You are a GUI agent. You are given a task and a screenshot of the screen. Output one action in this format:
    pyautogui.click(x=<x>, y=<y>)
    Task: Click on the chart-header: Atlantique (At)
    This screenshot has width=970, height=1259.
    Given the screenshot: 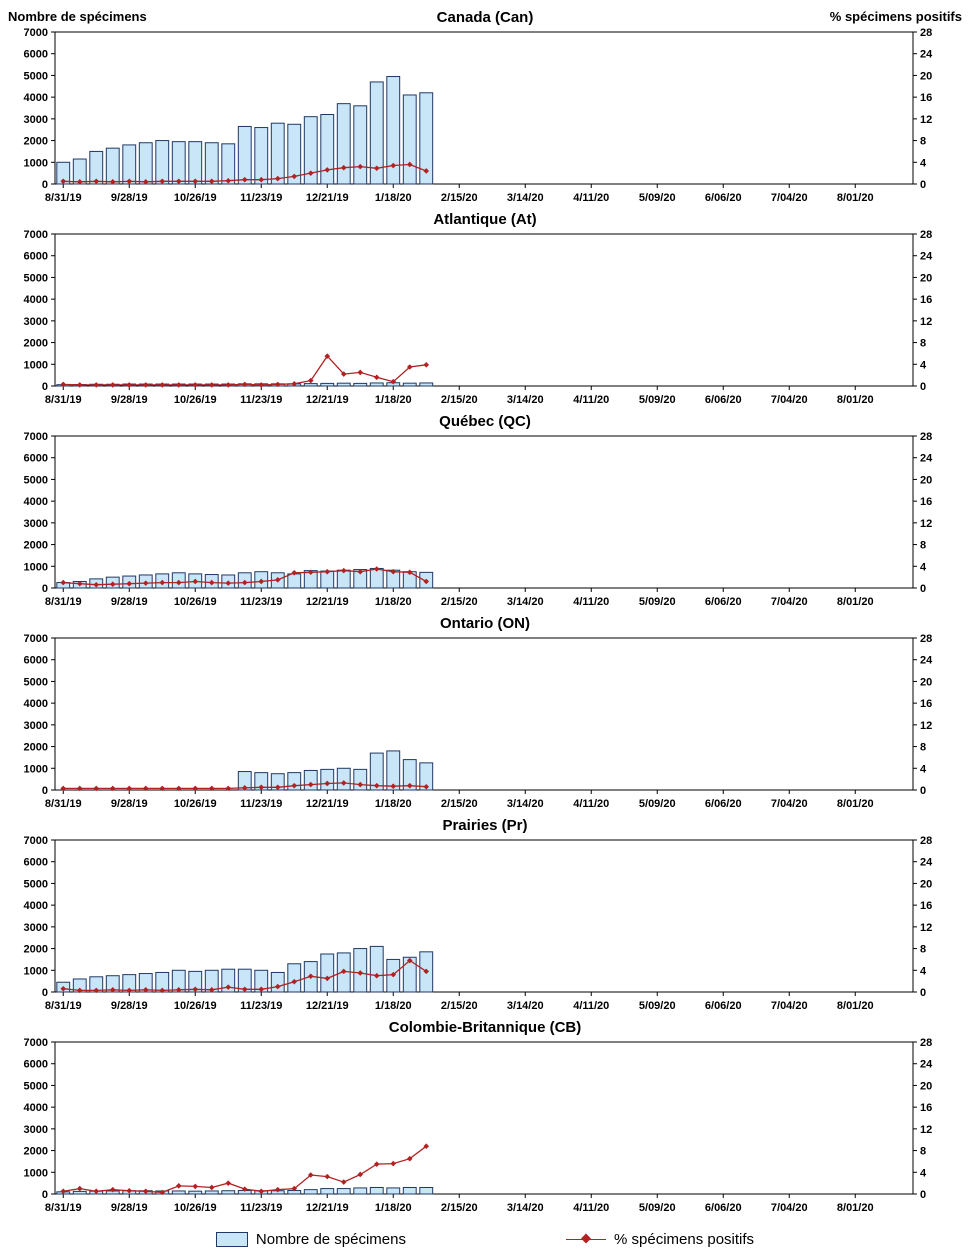 What is the action you would take?
    pyautogui.click(x=485, y=220)
    